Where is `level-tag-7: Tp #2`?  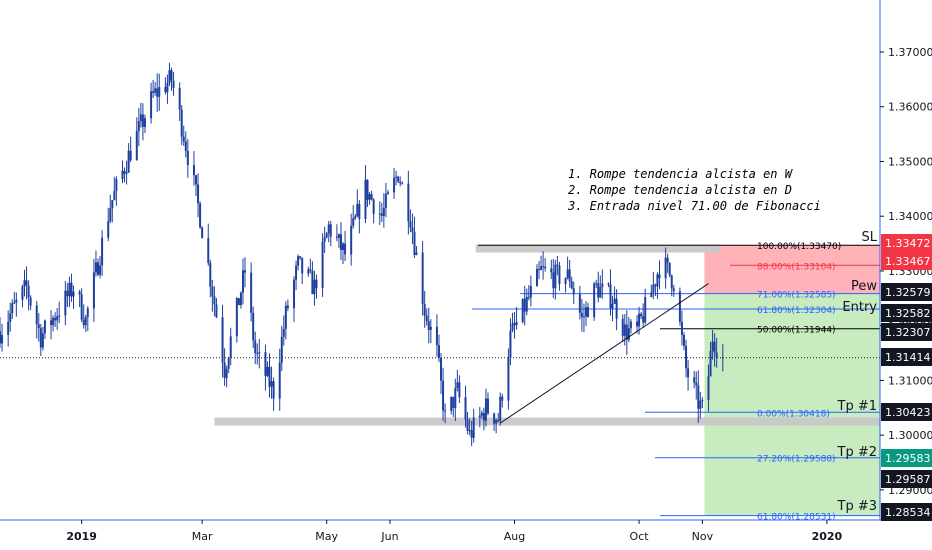 level-tag-7: Tp #2 is located at coordinates (857, 452).